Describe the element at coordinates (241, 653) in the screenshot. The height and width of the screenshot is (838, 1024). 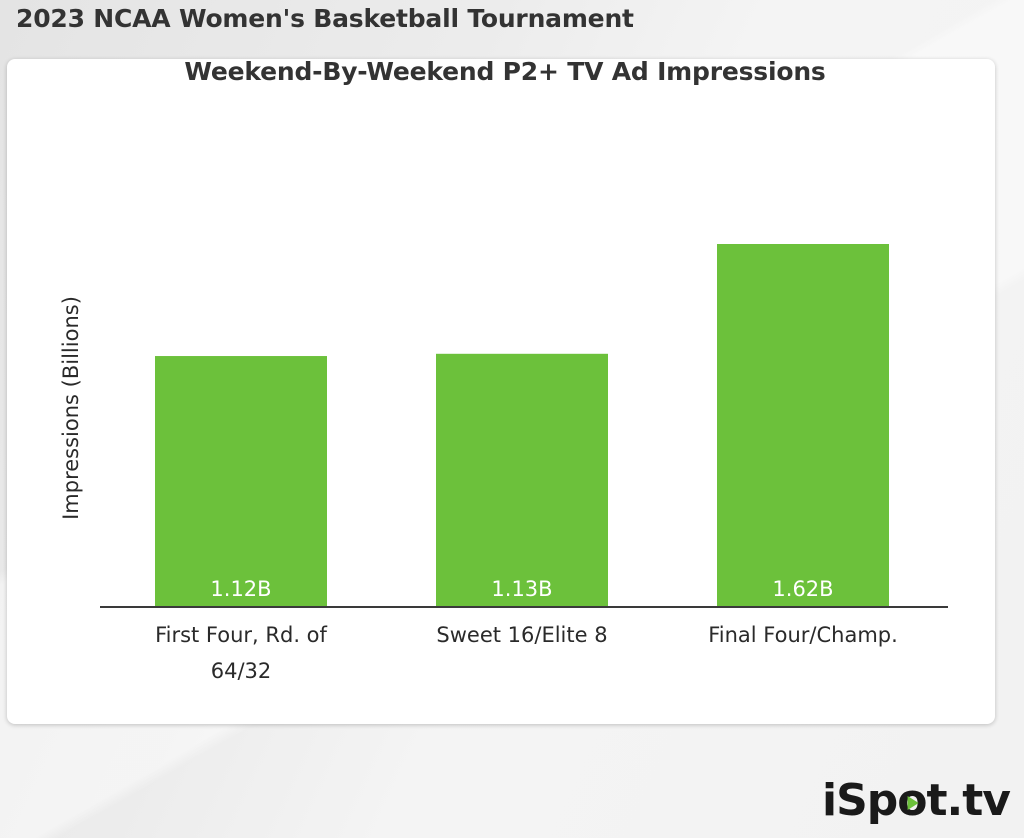
I see `x-tick-label-1: First Four, Rd. of 64/32` at that location.